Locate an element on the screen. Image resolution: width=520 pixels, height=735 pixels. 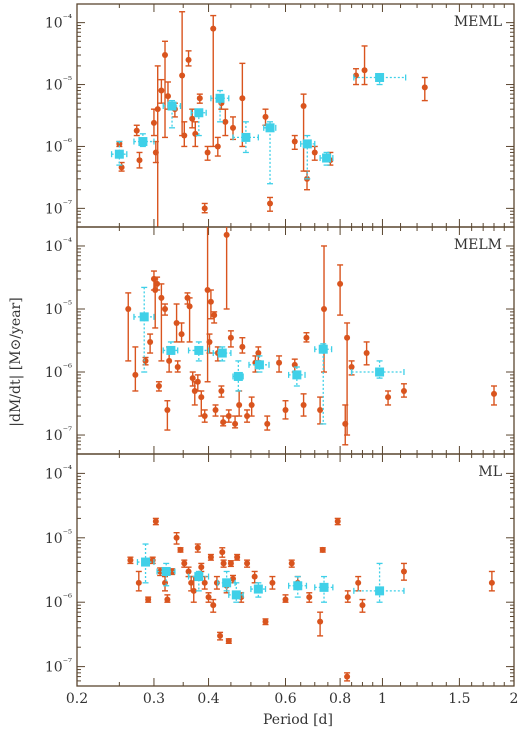
x-tick-label: 2 is located at coordinates (514, 699).